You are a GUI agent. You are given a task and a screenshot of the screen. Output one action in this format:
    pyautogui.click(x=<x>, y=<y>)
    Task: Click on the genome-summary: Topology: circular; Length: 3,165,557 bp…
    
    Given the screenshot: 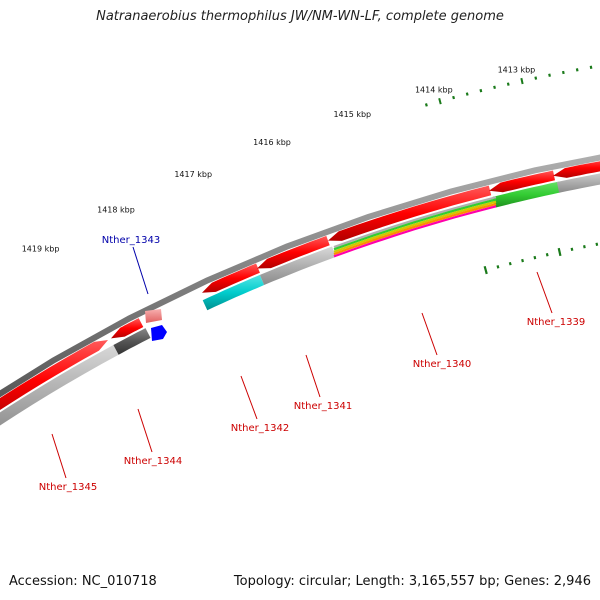 What is the action you would take?
    pyautogui.click(x=412, y=581)
    